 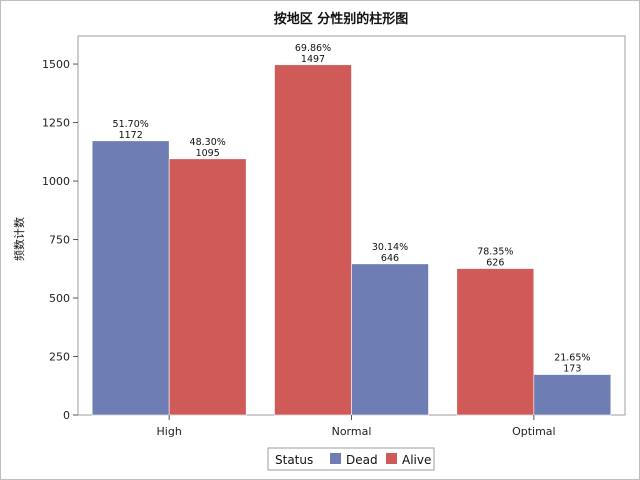 What do you see at coordinates (341, 19) in the screenshot?
I see `chart-title: 按地区 分性别的柱形图` at bounding box center [341, 19].